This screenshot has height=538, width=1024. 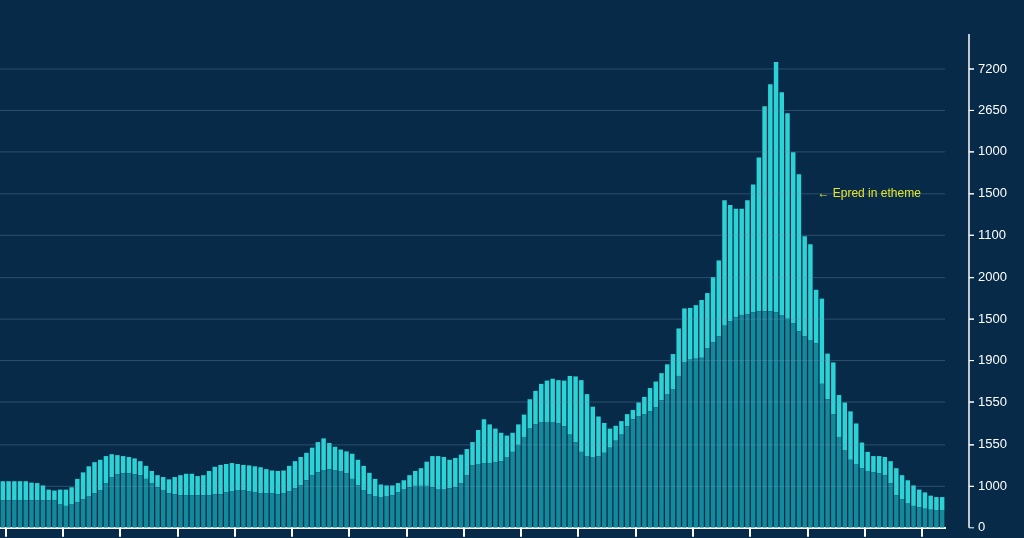 What do you see at coordinates (869, 193) in the screenshot?
I see `annotation: ← Epred in etheme` at bounding box center [869, 193].